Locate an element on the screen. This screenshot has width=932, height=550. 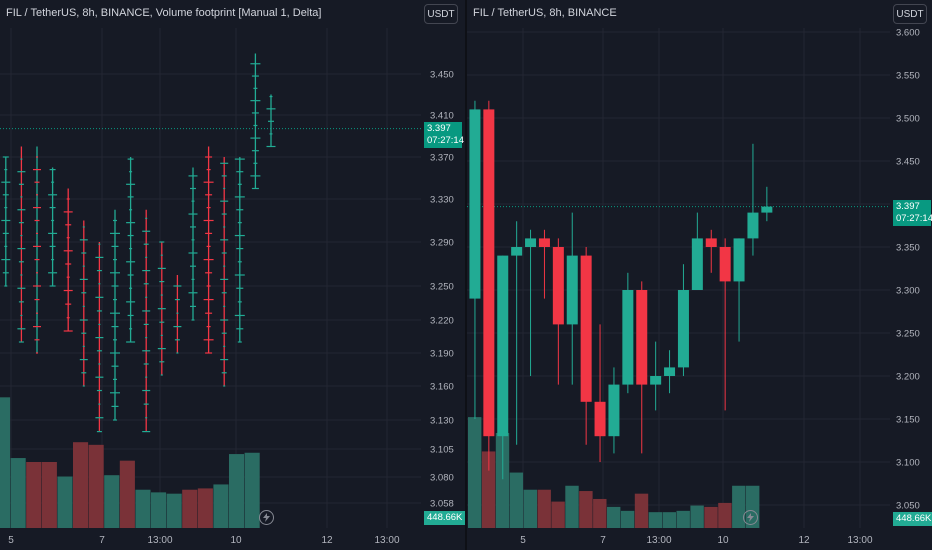
right-chart-title: FIL / TetherUS, 8h, BINANCE is located at coordinates (545, 13).